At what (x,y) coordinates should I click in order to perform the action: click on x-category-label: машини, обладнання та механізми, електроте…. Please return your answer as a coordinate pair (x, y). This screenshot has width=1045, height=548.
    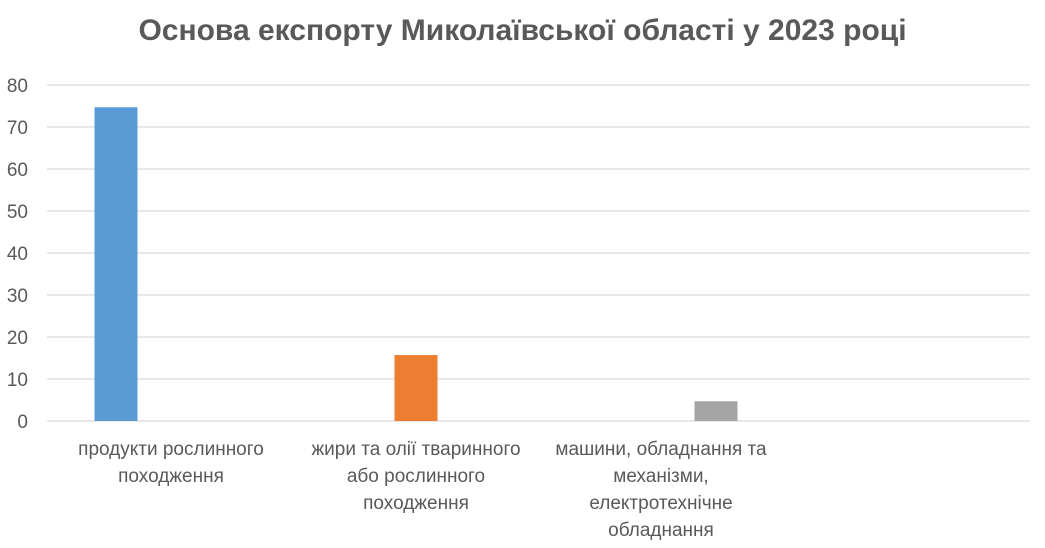
    Looking at the image, I should click on (661, 490).